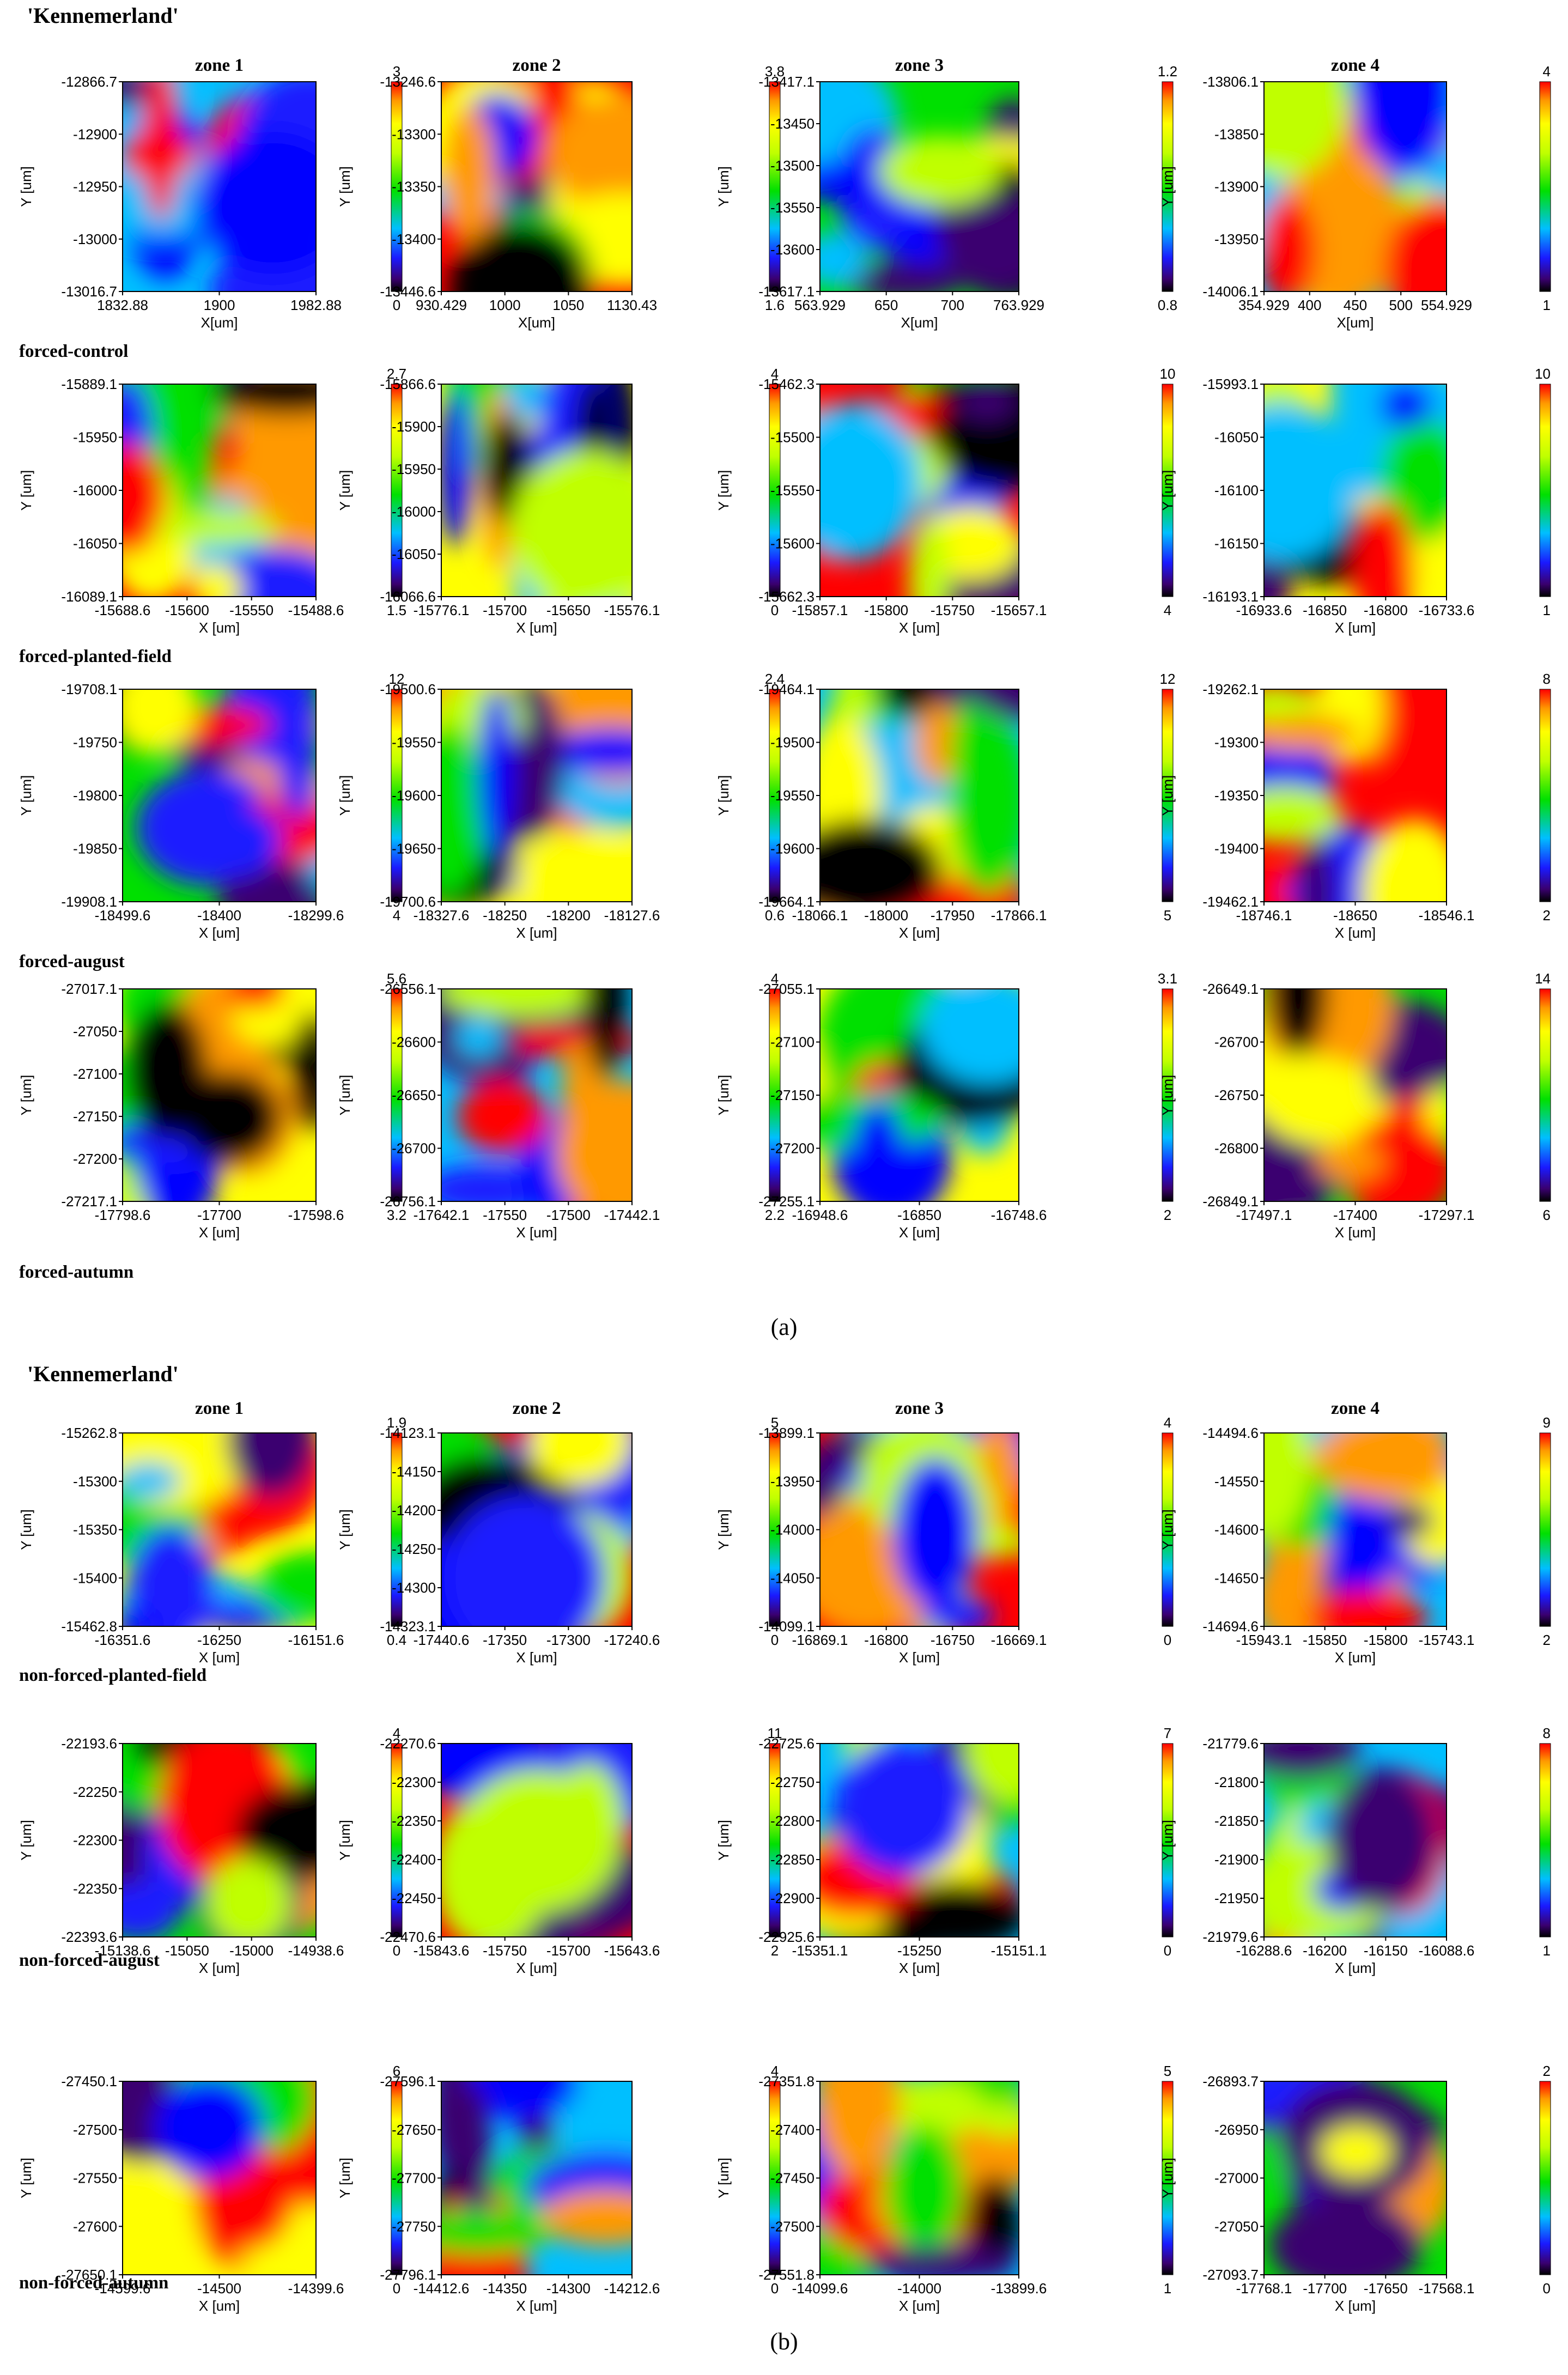 The height and width of the screenshot is (2375, 1568). What do you see at coordinates (103, 15) in the screenshot?
I see `panel-title: 'Kennemerland'` at bounding box center [103, 15].